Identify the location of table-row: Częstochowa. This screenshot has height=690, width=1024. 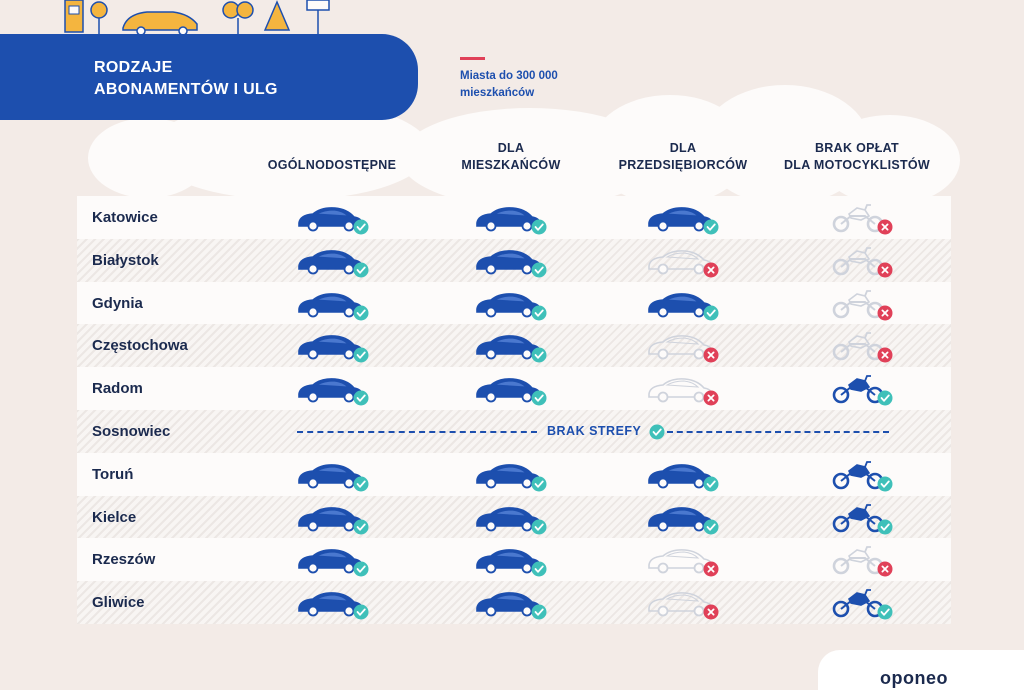
(514, 346).